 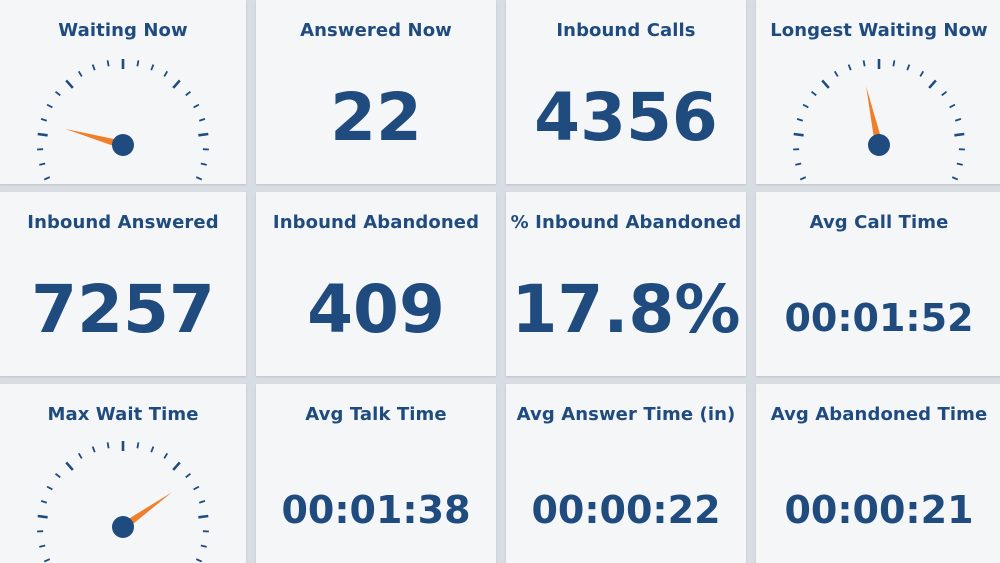 I want to click on tile-title: Inbound Abandoned, so click(x=376, y=222).